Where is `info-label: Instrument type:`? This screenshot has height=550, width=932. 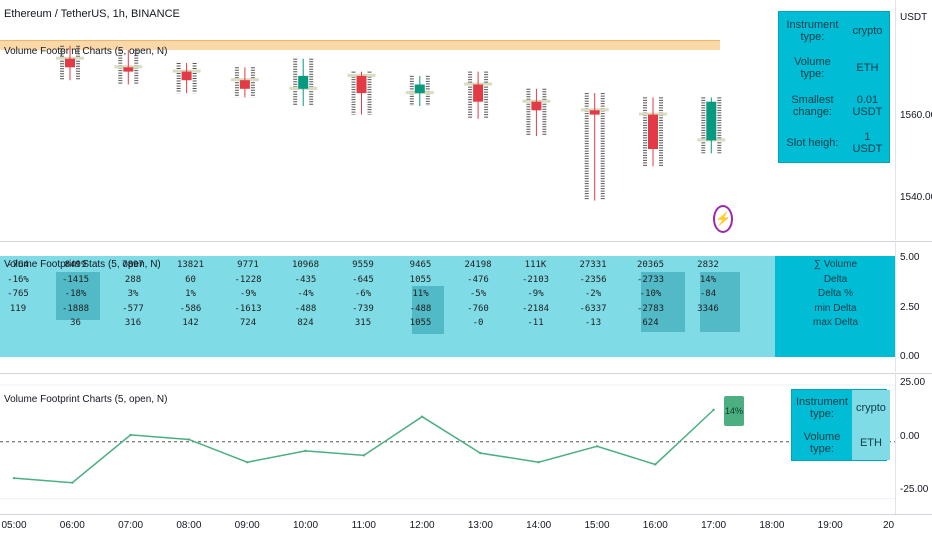 info-label: Instrument type: is located at coordinates (812, 30).